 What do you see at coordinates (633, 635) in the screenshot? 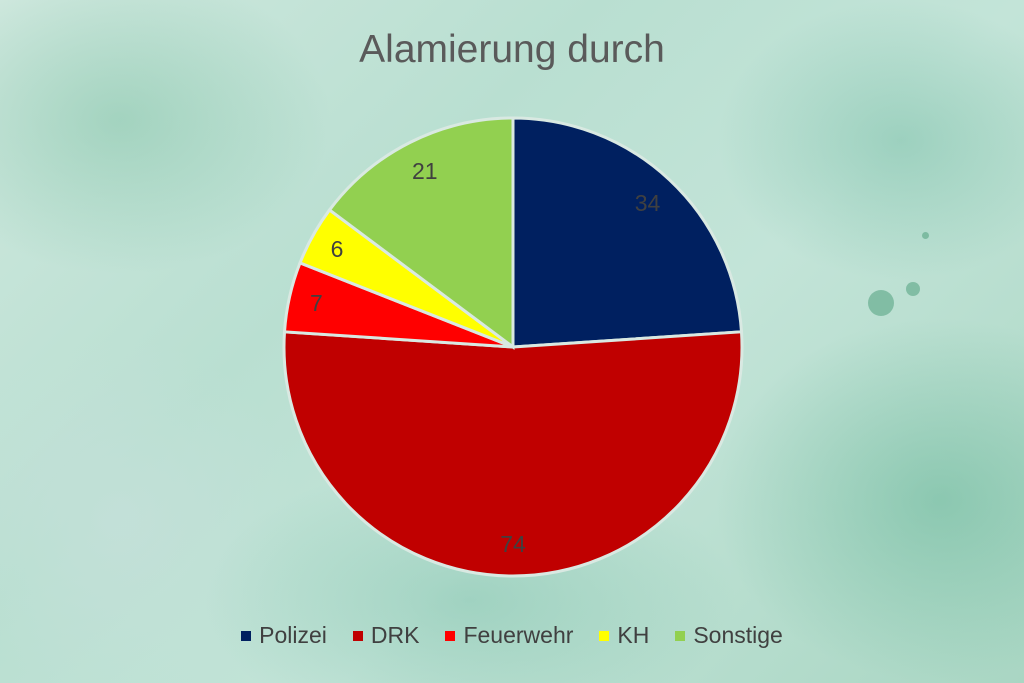
I see `legend-label: KH` at bounding box center [633, 635].